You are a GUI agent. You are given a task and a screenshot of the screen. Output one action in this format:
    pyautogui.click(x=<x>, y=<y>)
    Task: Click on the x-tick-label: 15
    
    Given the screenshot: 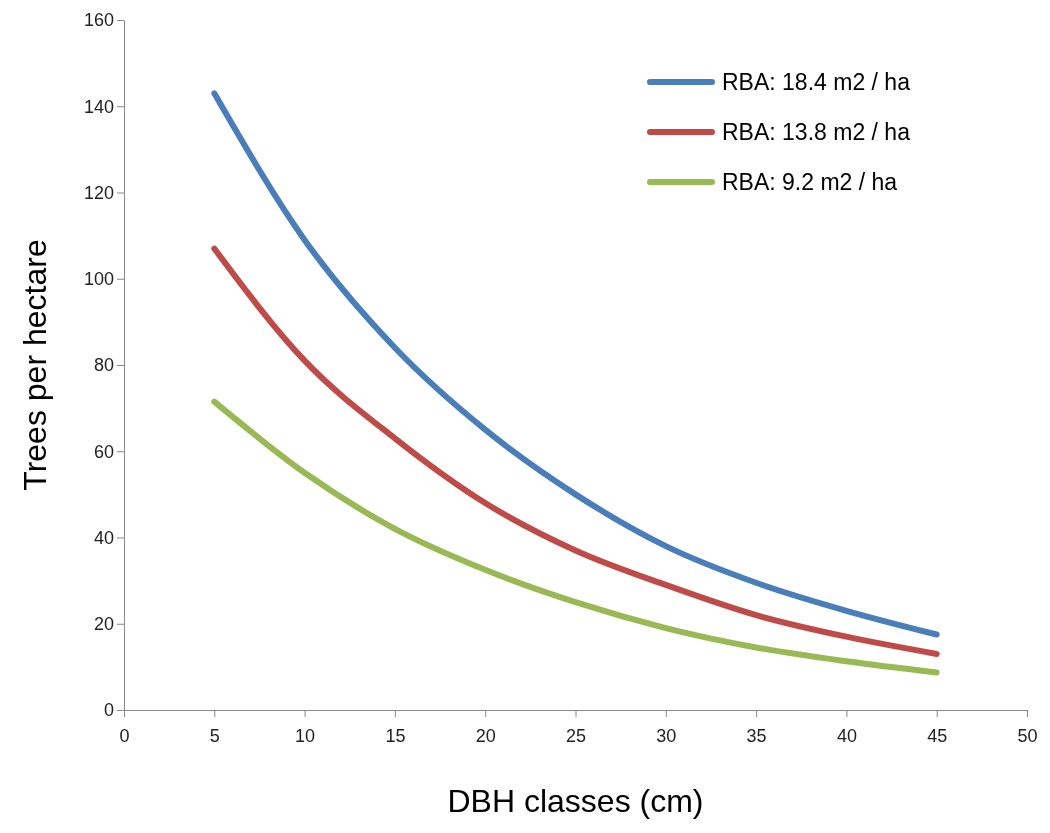 What is the action you would take?
    pyautogui.click(x=395, y=735)
    